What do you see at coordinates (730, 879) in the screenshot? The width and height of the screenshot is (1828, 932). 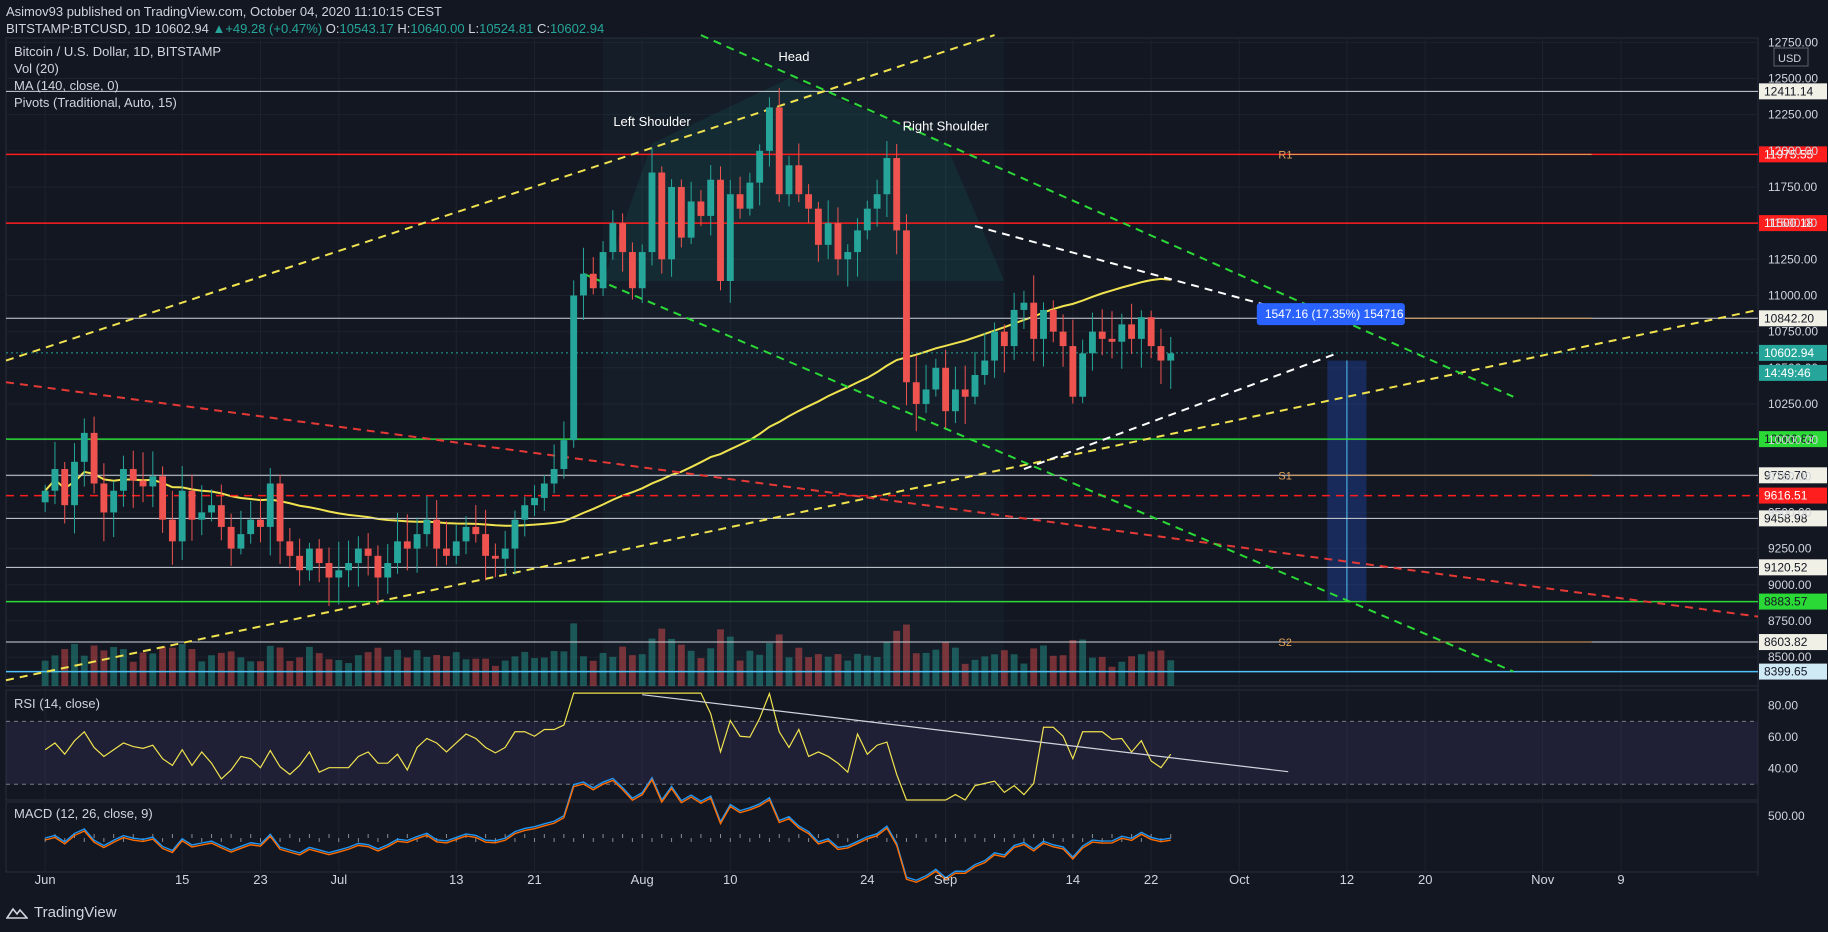 I see `time-tick-label: 10` at bounding box center [730, 879].